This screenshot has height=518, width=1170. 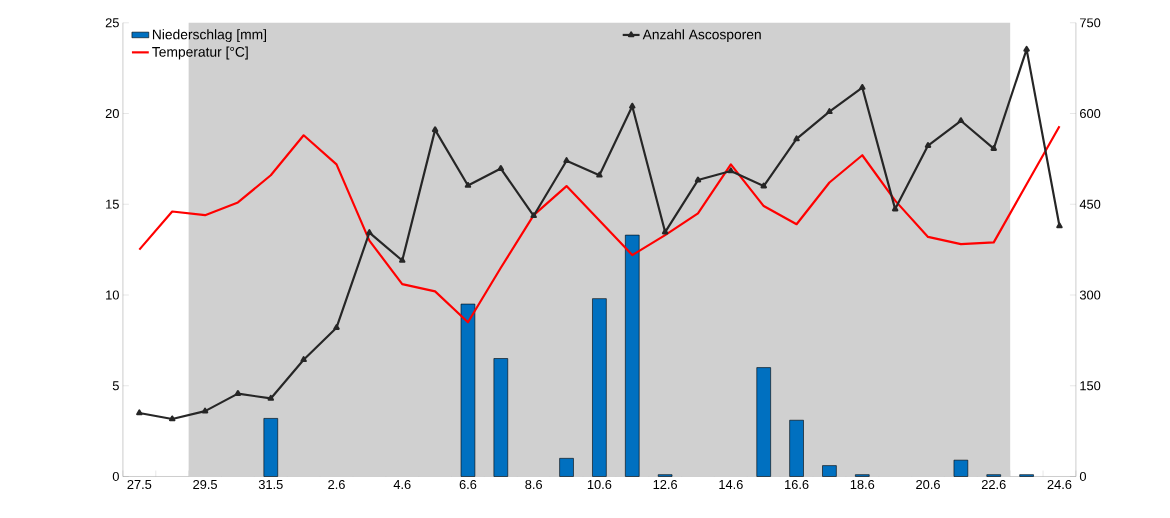 I want to click on y2-tick-label: 450, so click(x=1090, y=204).